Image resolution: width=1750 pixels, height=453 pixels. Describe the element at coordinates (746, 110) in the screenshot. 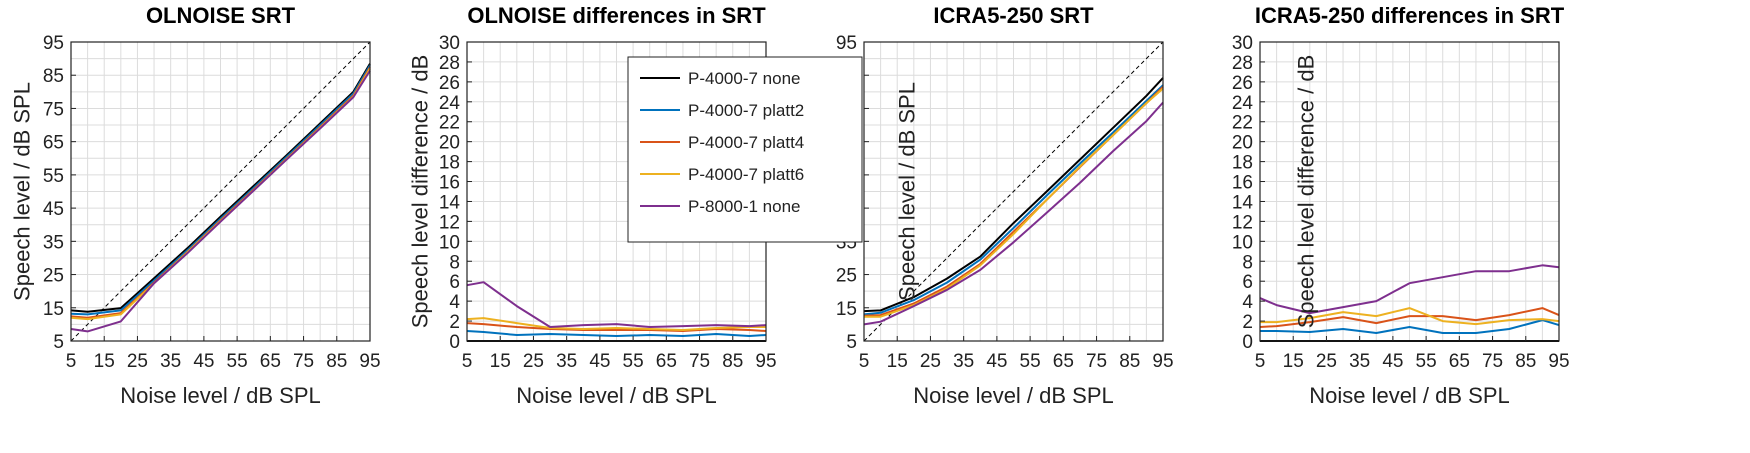

I see `legend-label: P-4000-7 platt2` at that location.